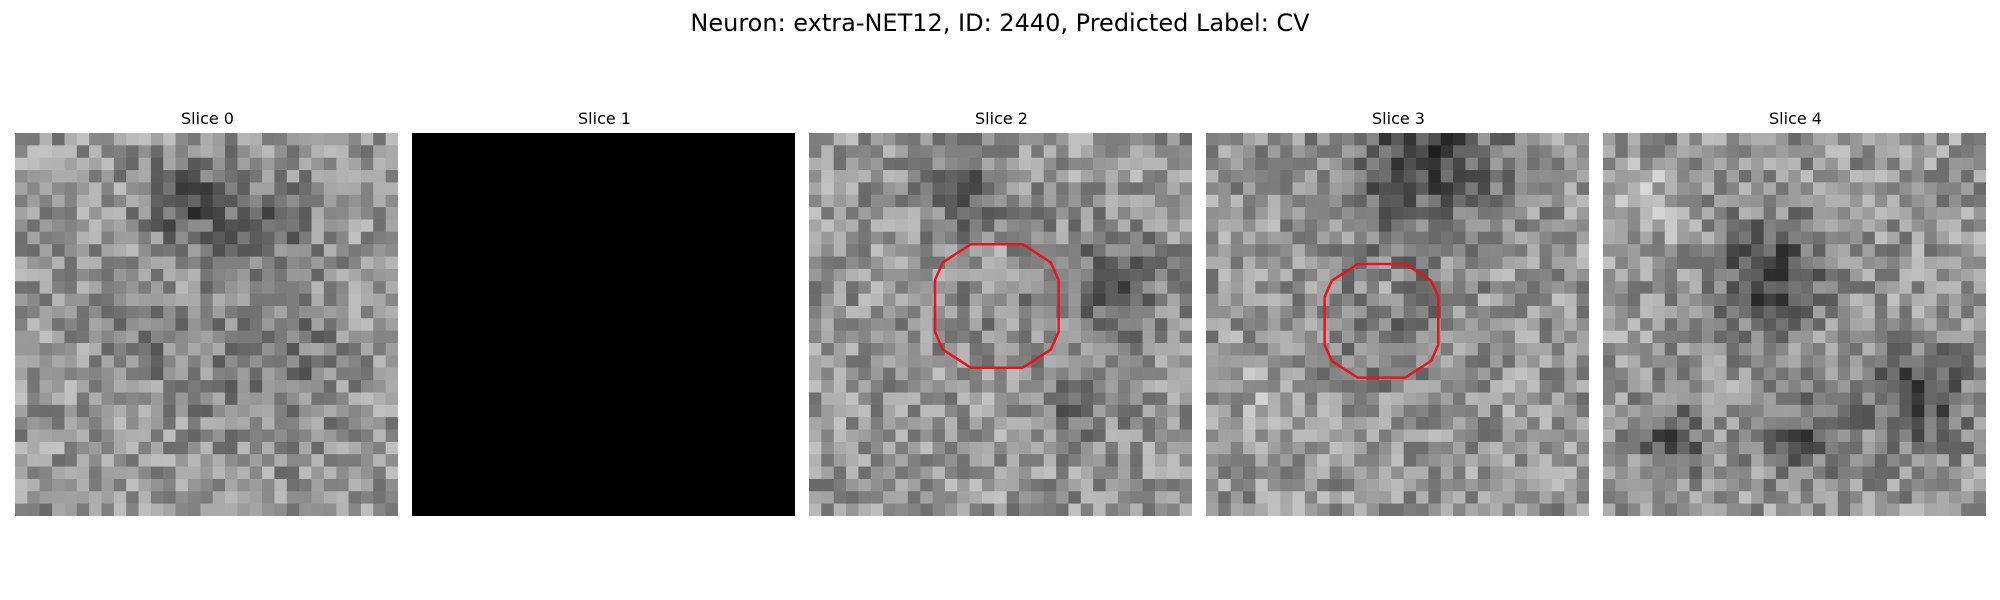  Describe the element at coordinates (604, 118) in the screenshot. I see `slice-title: Slice 1` at that location.